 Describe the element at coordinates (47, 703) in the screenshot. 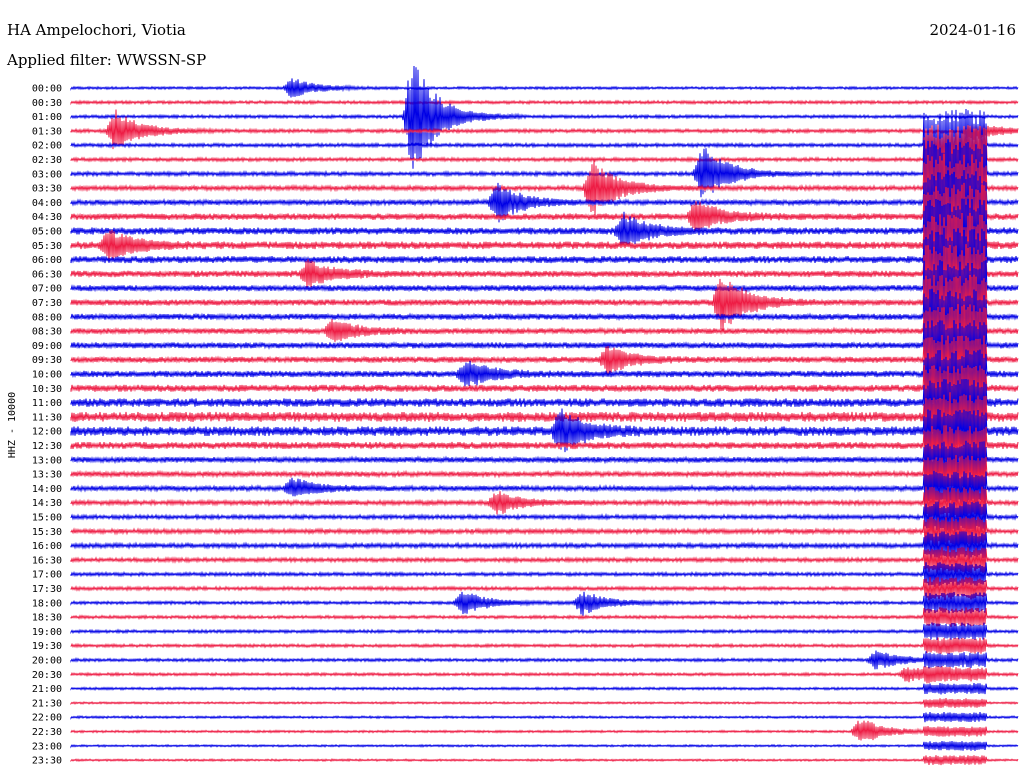

I see `row-label: 21:30` at that location.